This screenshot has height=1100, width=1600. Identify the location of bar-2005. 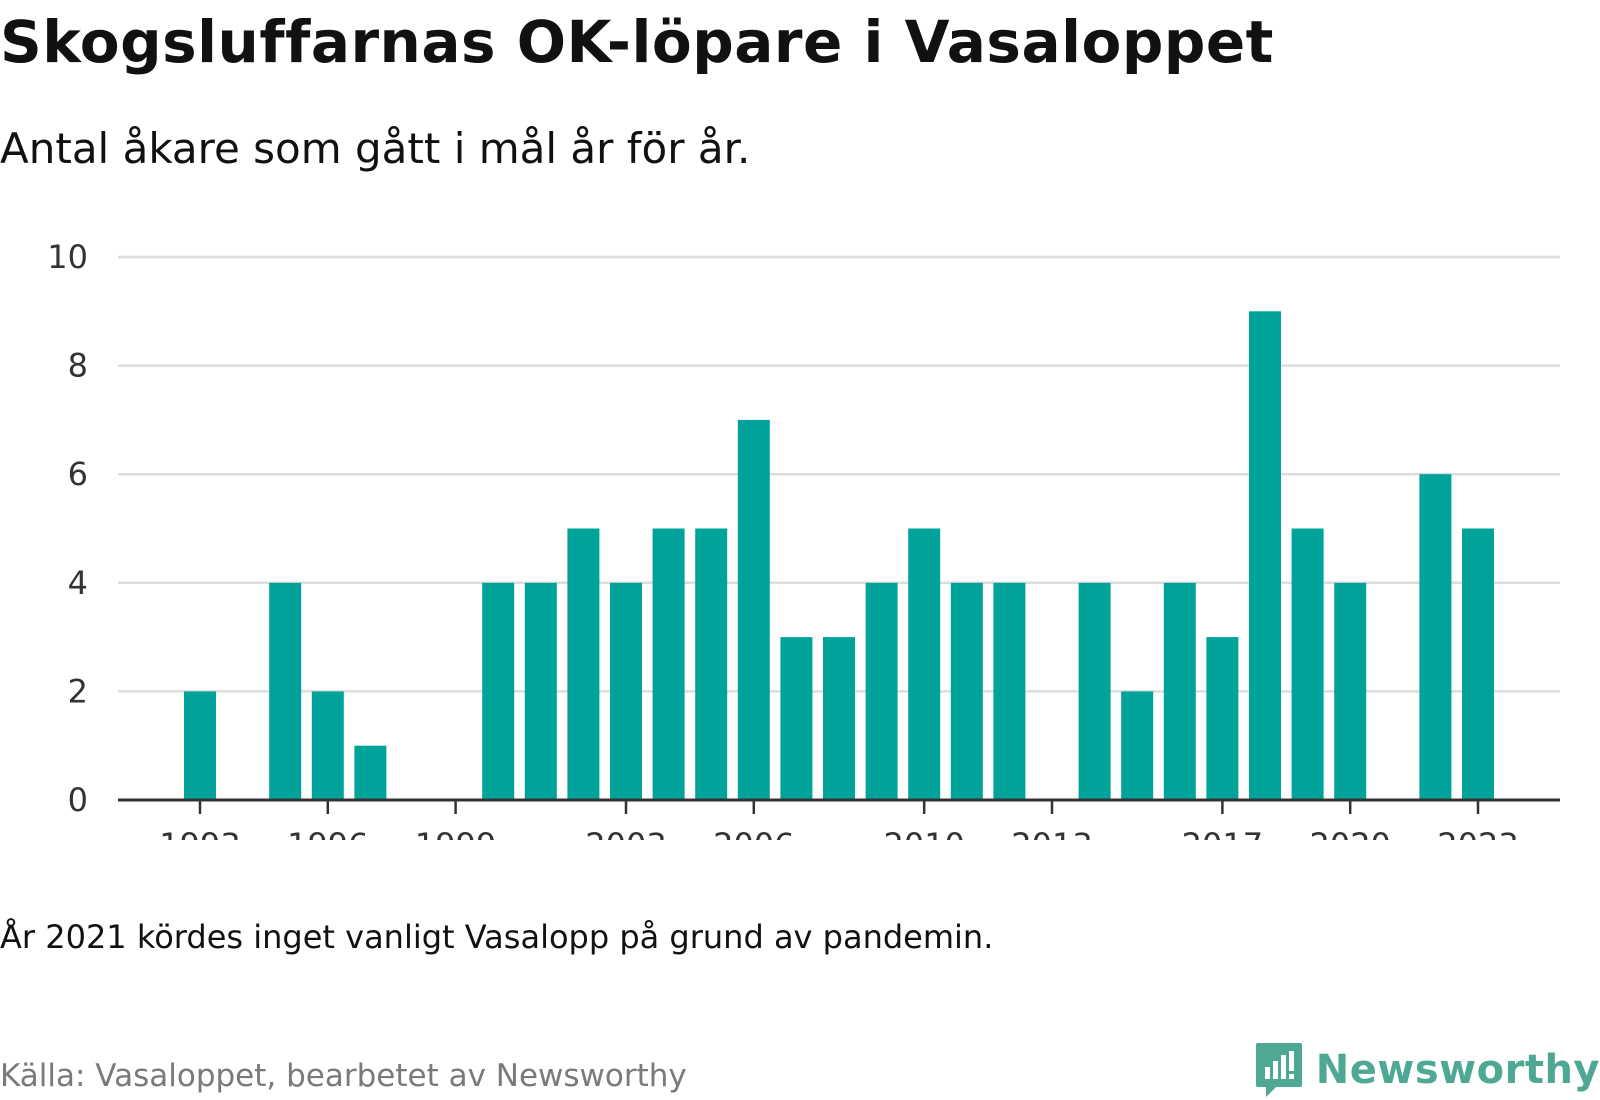
(711, 664).